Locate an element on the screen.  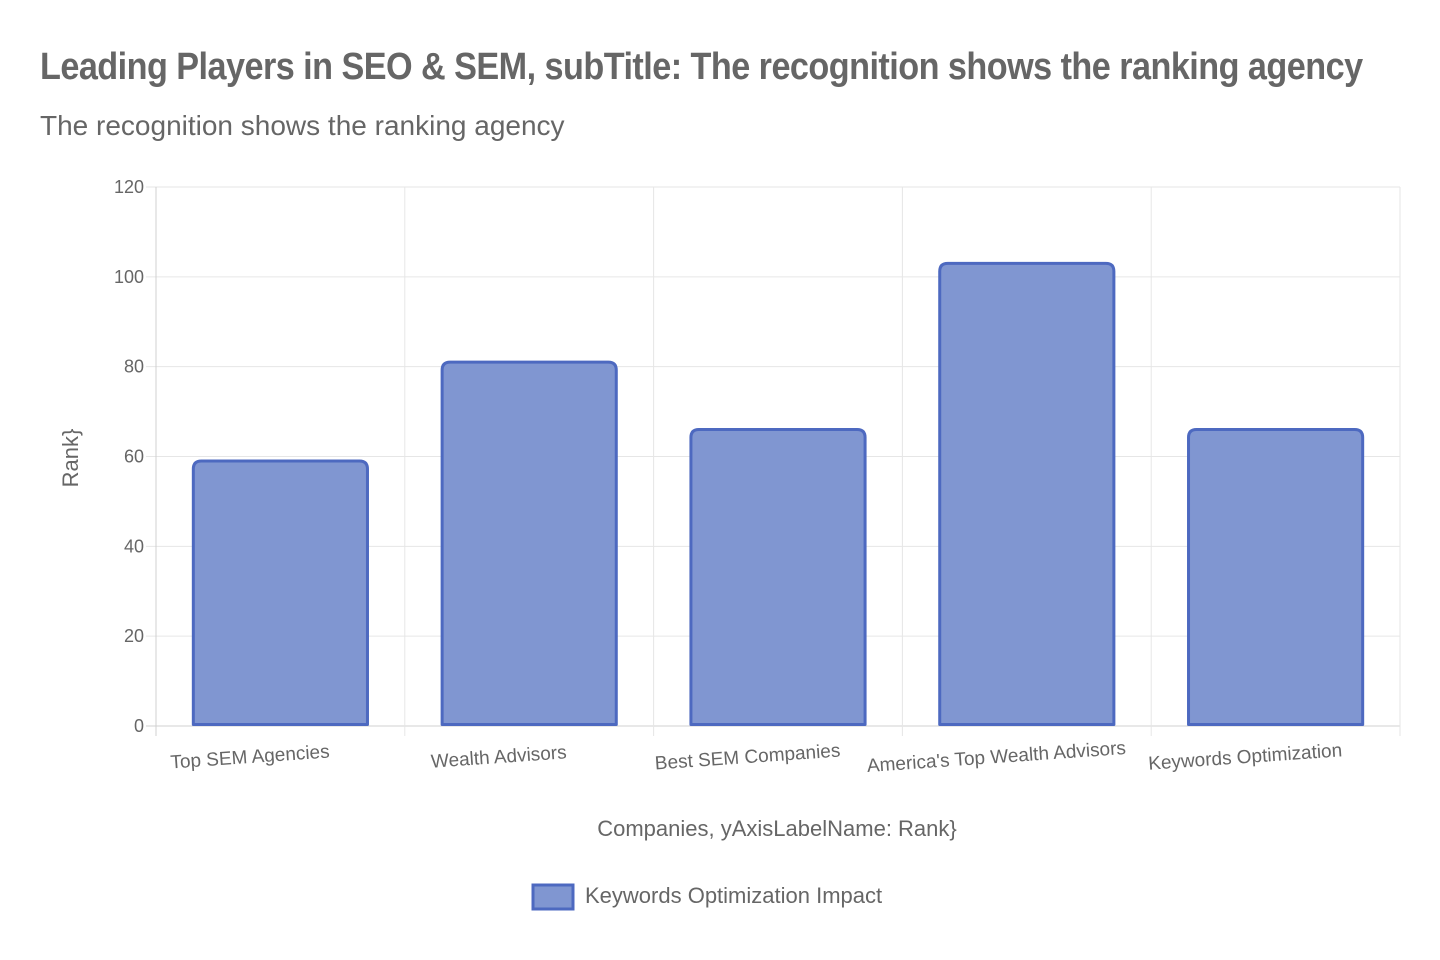
x-tick-label: Wealth Advisors is located at coordinates (498, 757).